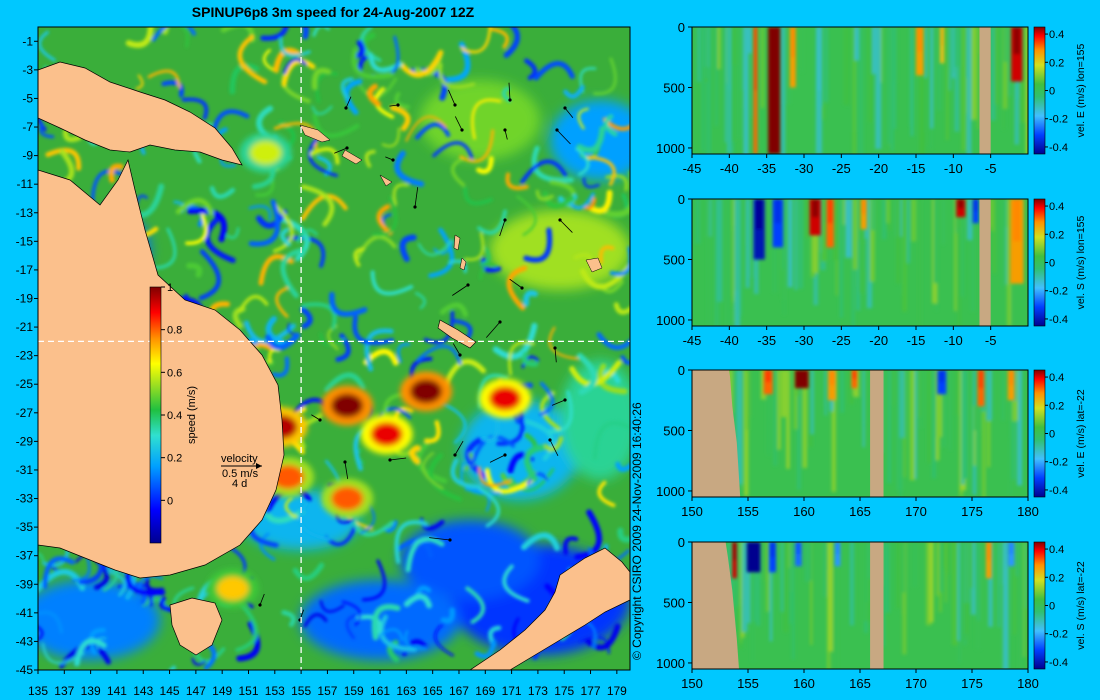  Describe the element at coordinates (916, 683) in the screenshot. I see `section-x-tick-label: 170` at that location.